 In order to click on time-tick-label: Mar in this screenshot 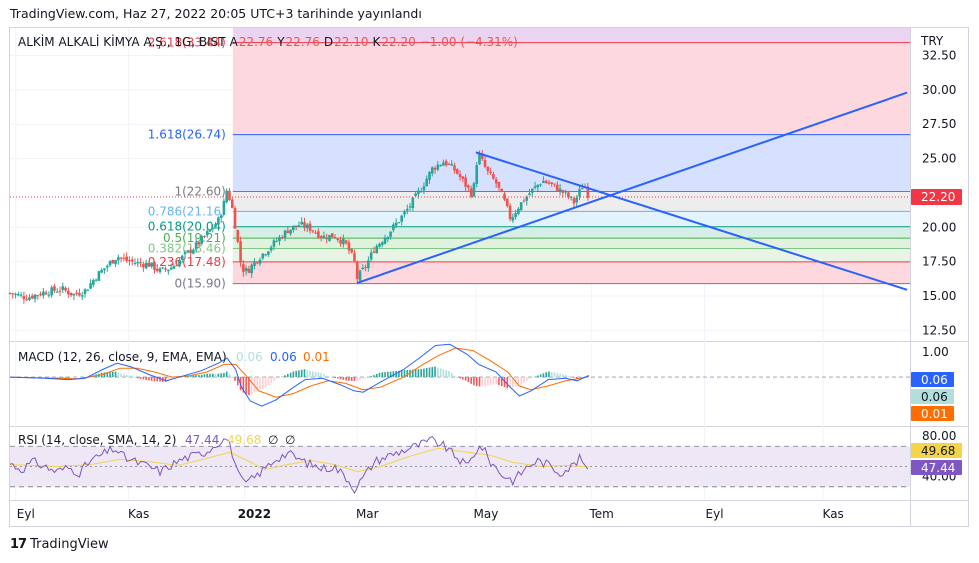, I will do `click(367, 514)`.